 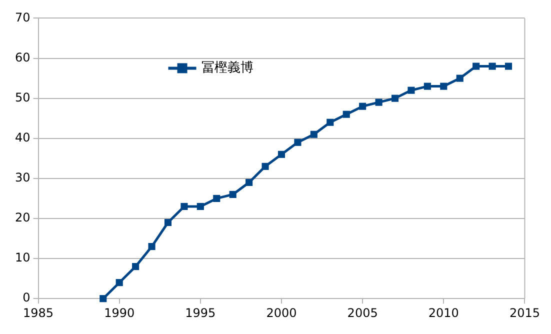 What do you see at coordinates (22, 137) in the screenshot?
I see `y-tick-label: 40` at bounding box center [22, 137].